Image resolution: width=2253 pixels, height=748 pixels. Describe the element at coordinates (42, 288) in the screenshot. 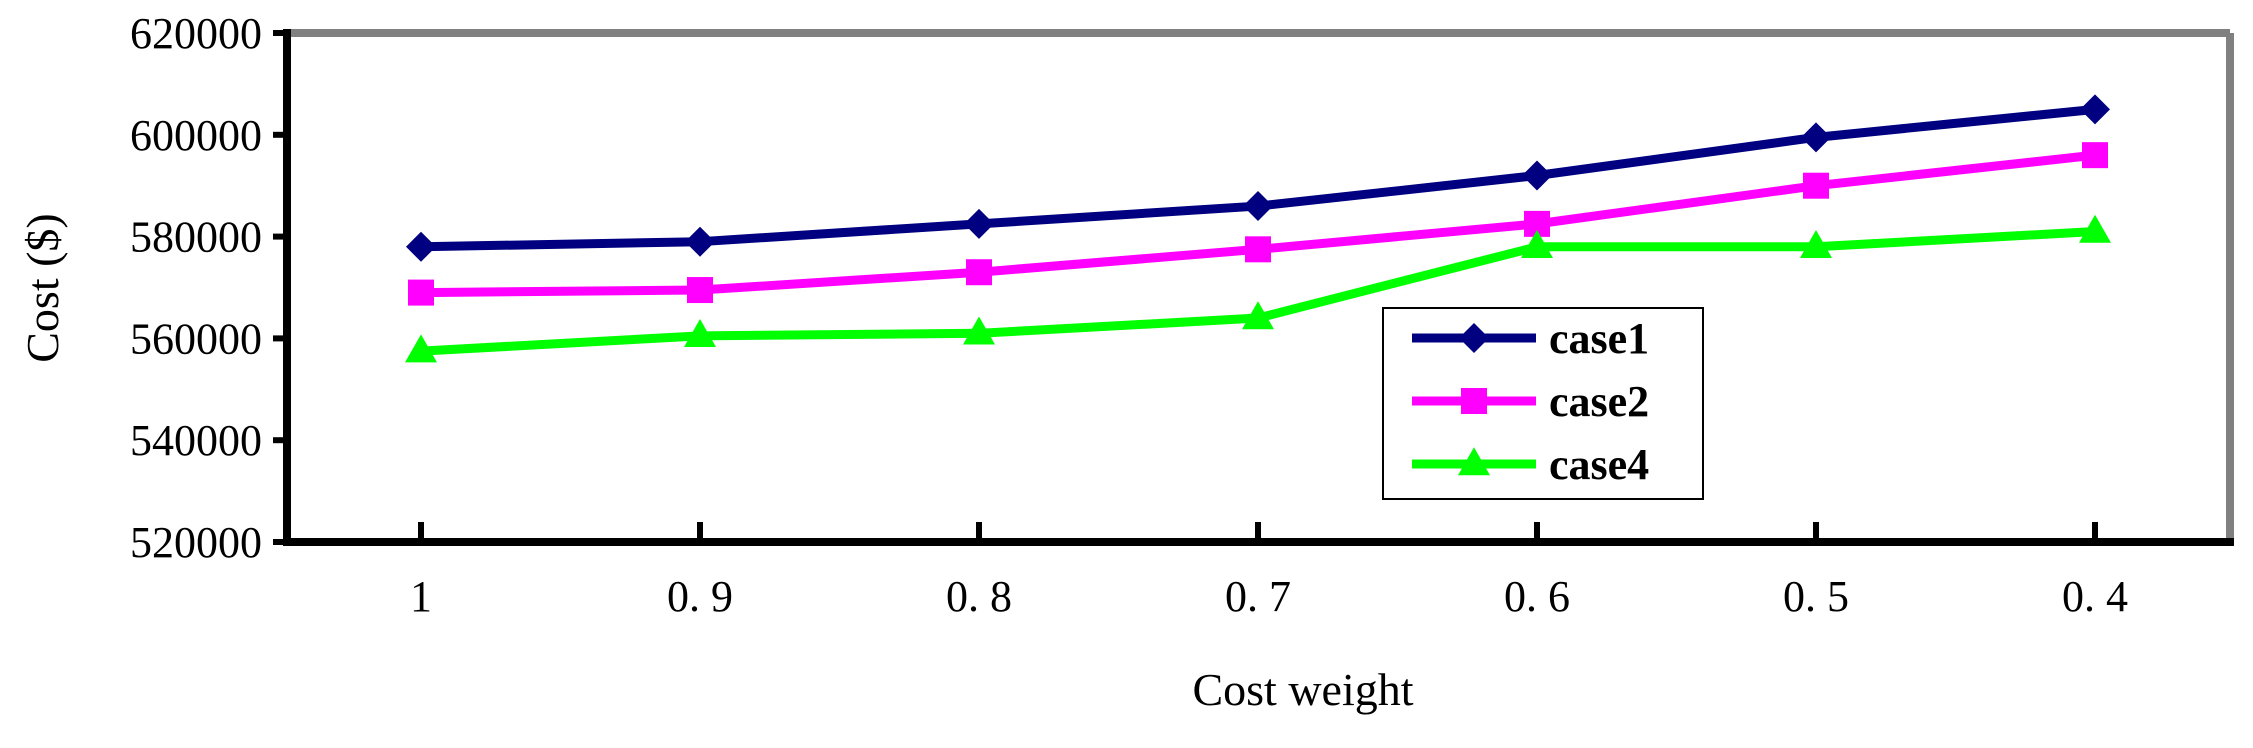

I see `y-axis-title: Cost ($)` at that location.